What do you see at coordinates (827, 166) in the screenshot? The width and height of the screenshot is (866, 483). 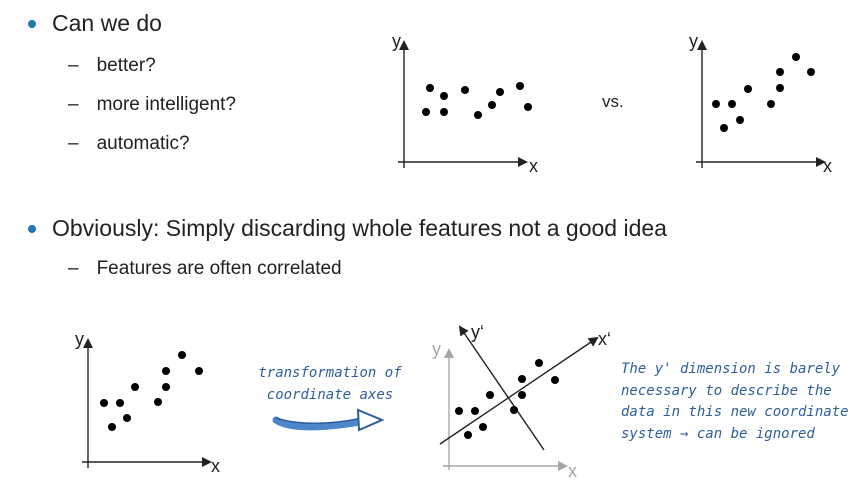 I see `plot2-x-label: x` at bounding box center [827, 166].